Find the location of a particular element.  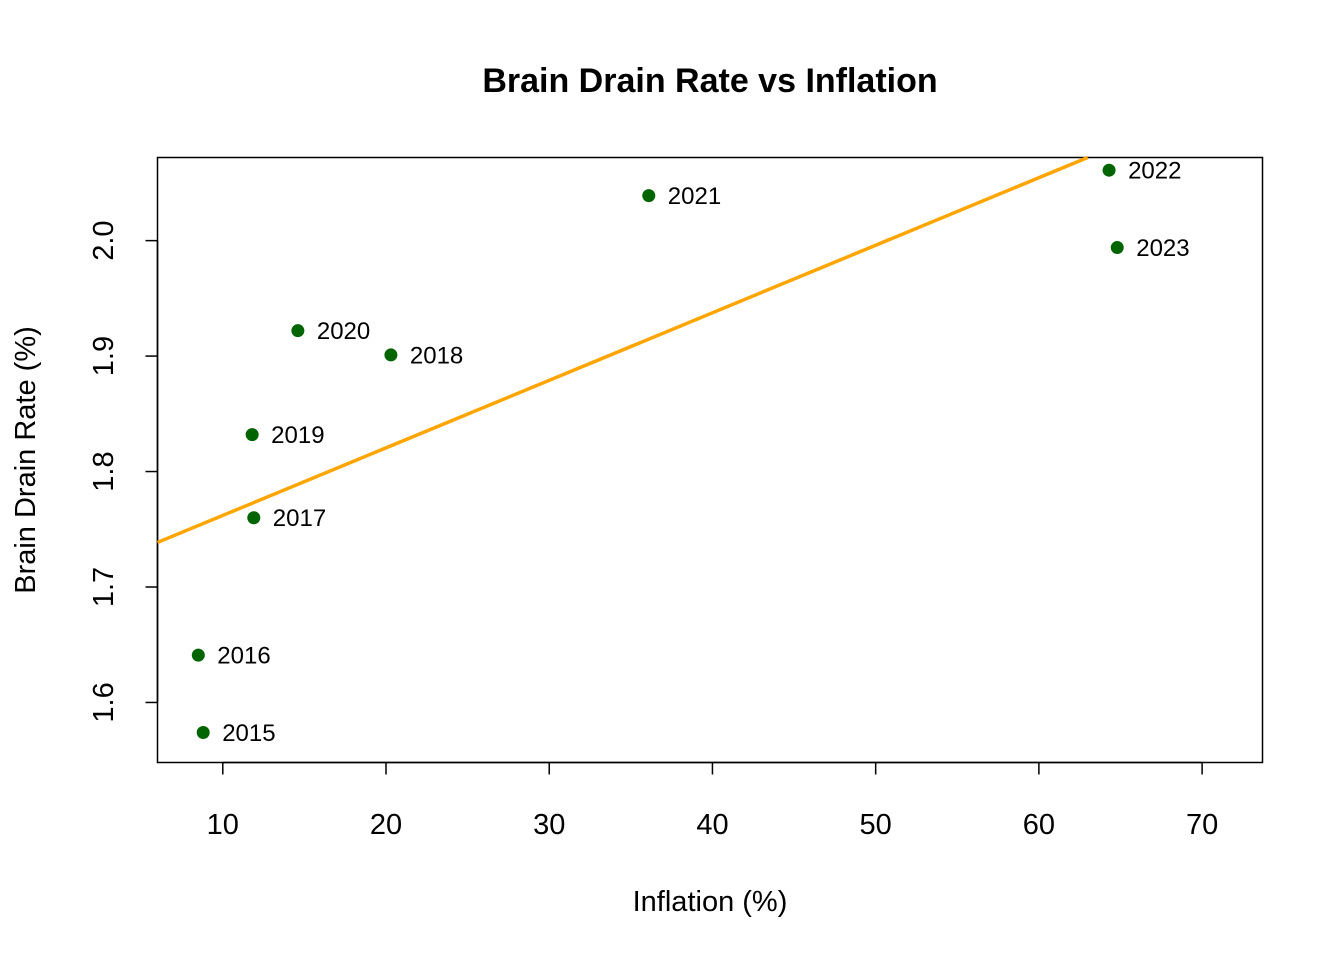

y-axis-label: Brain Drain Rate (%) is located at coordinates (26, 460).